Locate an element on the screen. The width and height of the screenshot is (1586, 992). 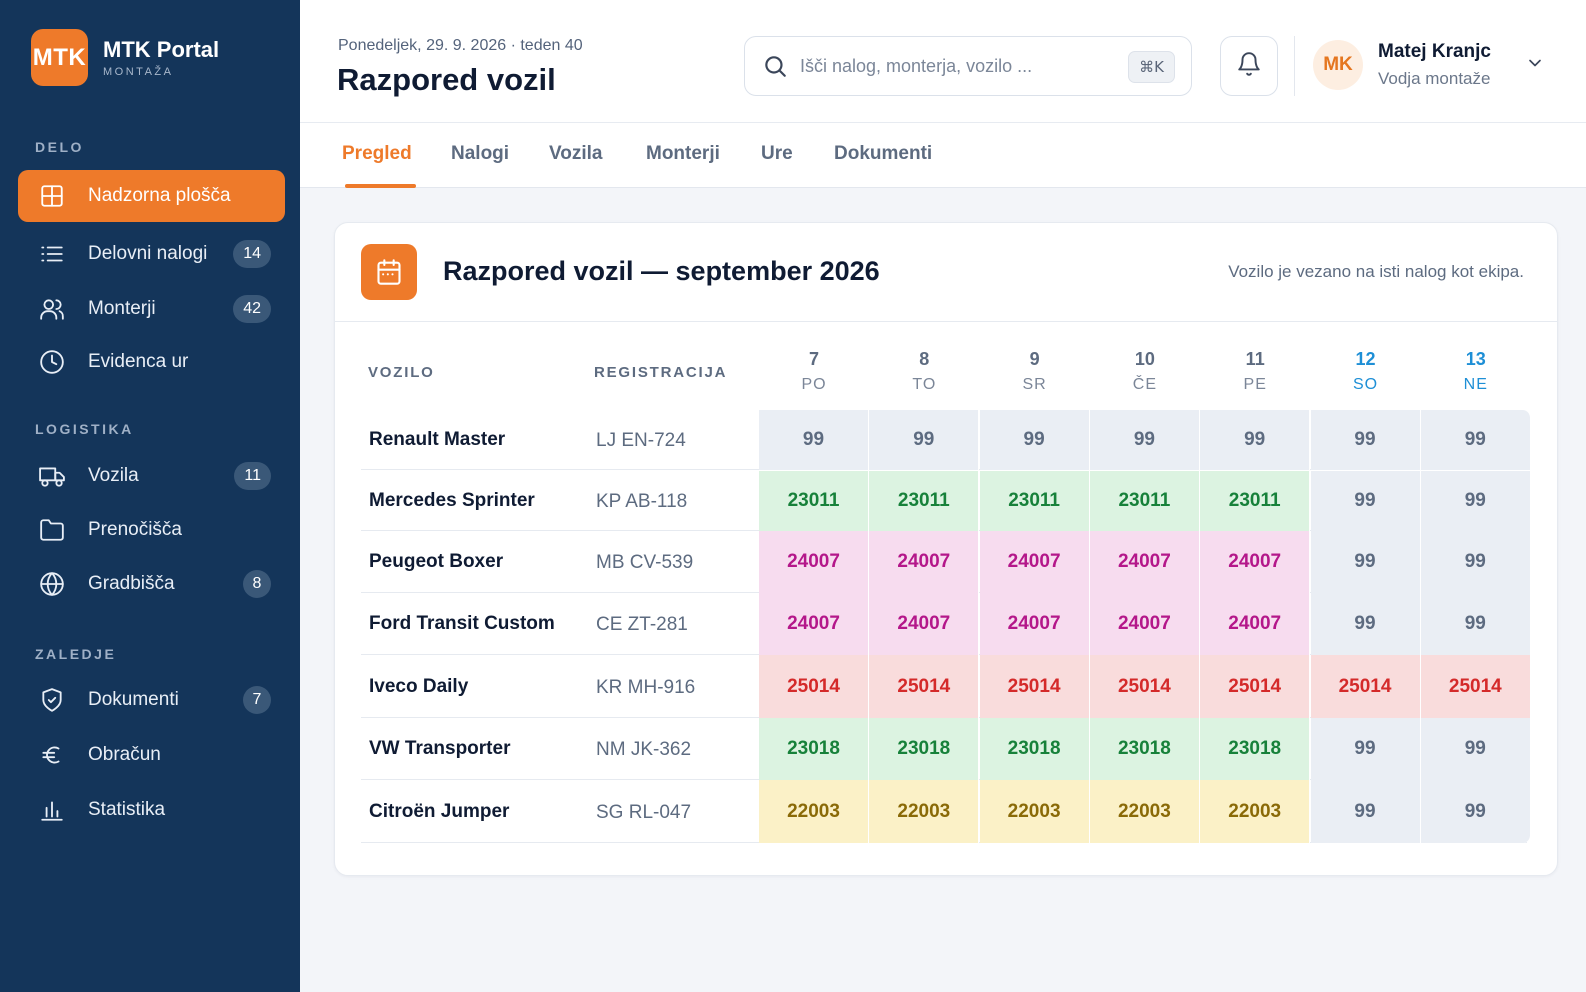
tab-documents: Dokumenti is located at coordinates (883, 153).